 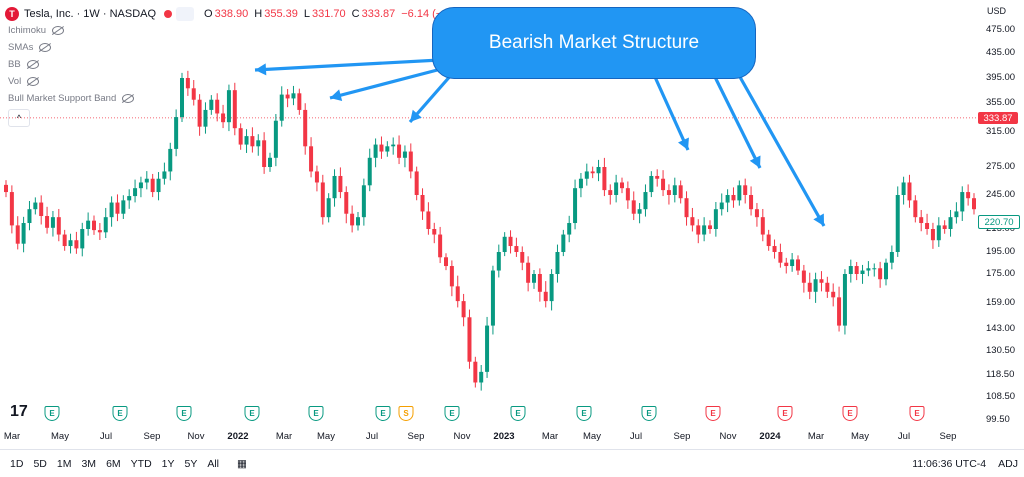 I want to click on price-tick-label: 118.50, so click(x=1000, y=374).